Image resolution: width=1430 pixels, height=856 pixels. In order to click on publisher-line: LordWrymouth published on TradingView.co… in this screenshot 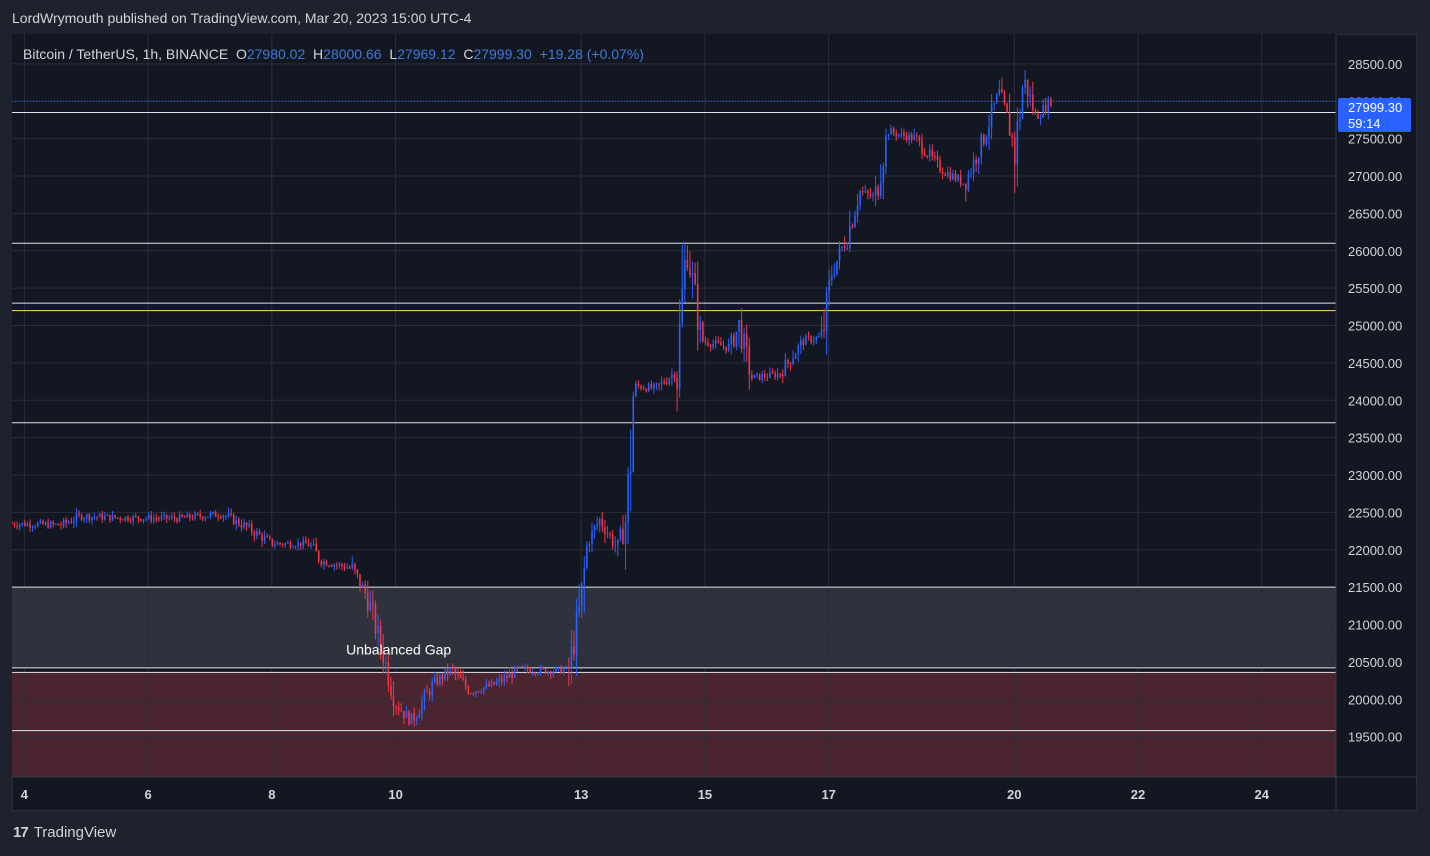, I will do `click(242, 18)`.